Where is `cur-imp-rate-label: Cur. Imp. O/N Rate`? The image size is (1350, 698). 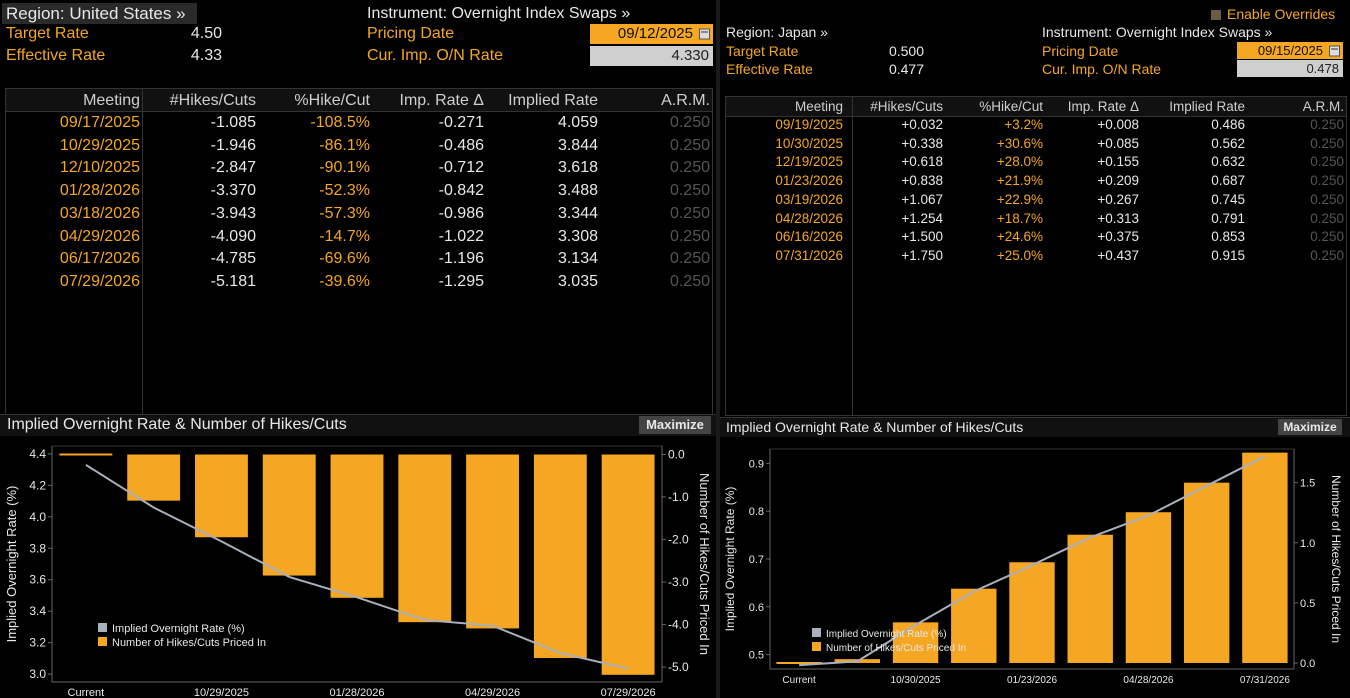 cur-imp-rate-label: Cur. Imp. O/N Rate is located at coordinates (435, 55).